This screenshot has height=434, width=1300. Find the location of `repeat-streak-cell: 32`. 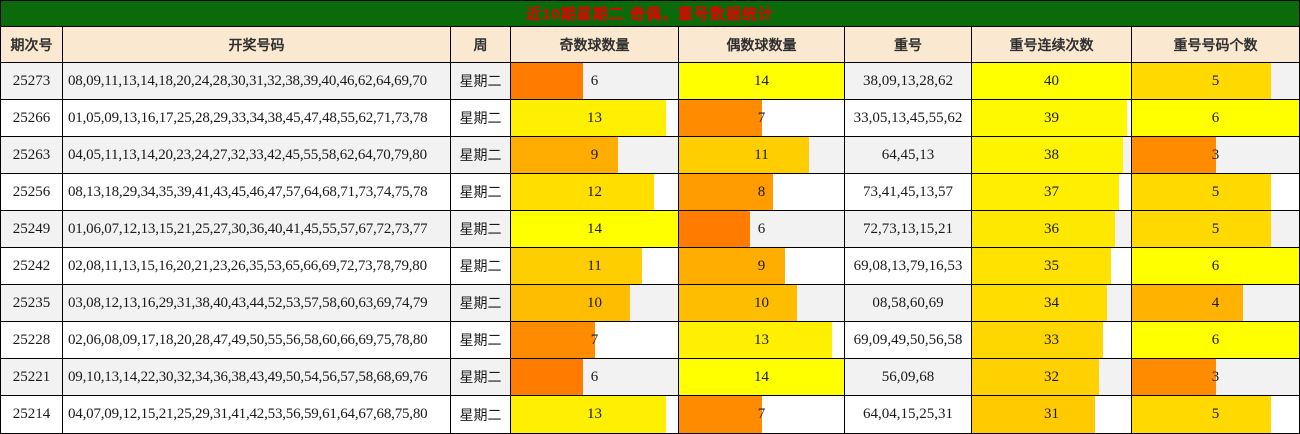

repeat-streak-cell: 32 is located at coordinates (1052, 377).